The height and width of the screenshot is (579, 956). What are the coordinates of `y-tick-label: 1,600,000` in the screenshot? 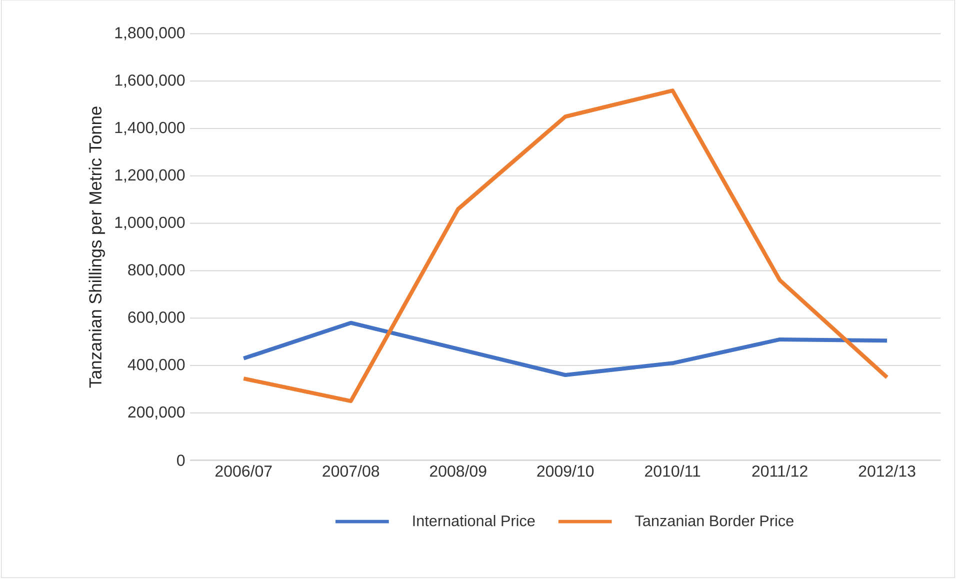 It's located at (150, 81).